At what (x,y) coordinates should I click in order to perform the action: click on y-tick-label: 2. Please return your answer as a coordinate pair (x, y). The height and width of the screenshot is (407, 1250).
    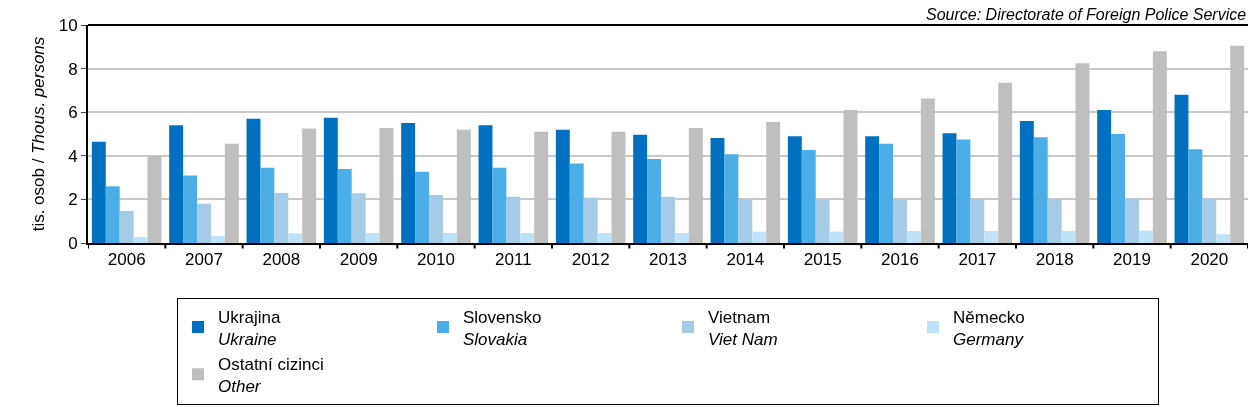
    Looking at the image, I should click on (73, 200).